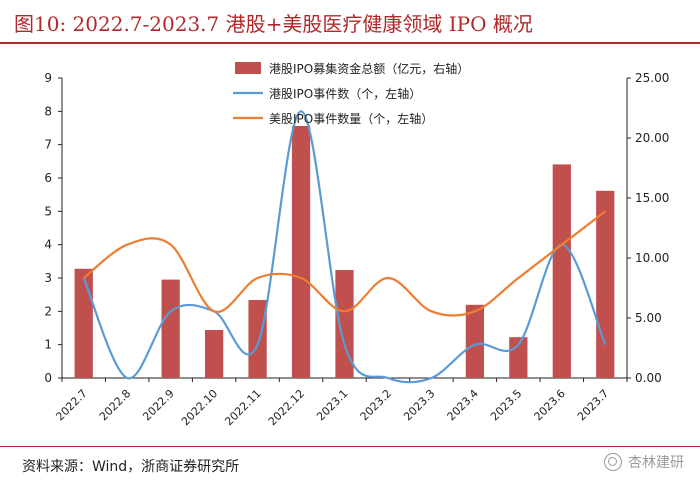  I want to click on x-tick-label: 2022.11, so click(242, 407).